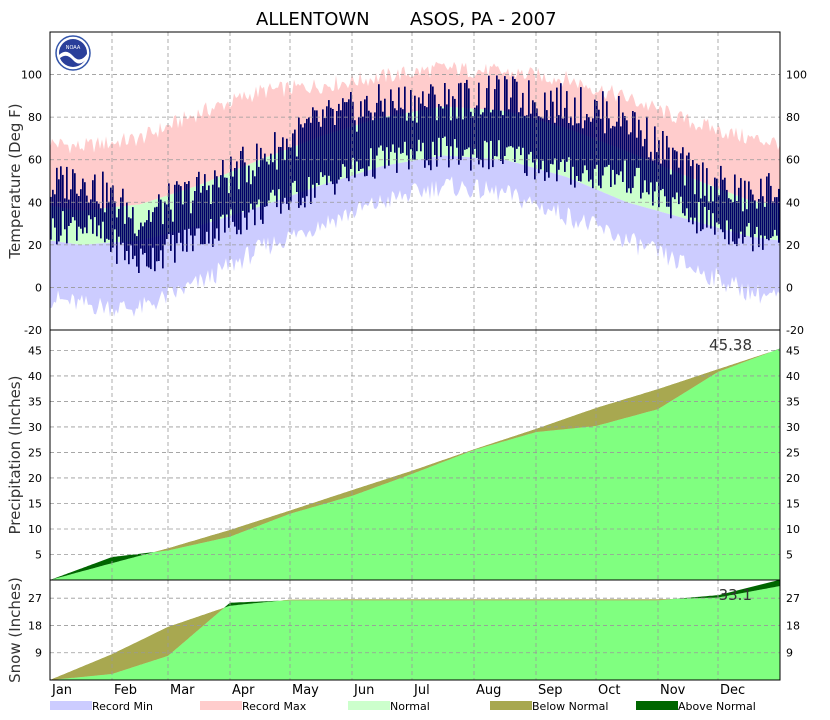 The width and height of the screenshot is (830, 720). I want to click on snow-total-label: 33.1, so click(735, 595).